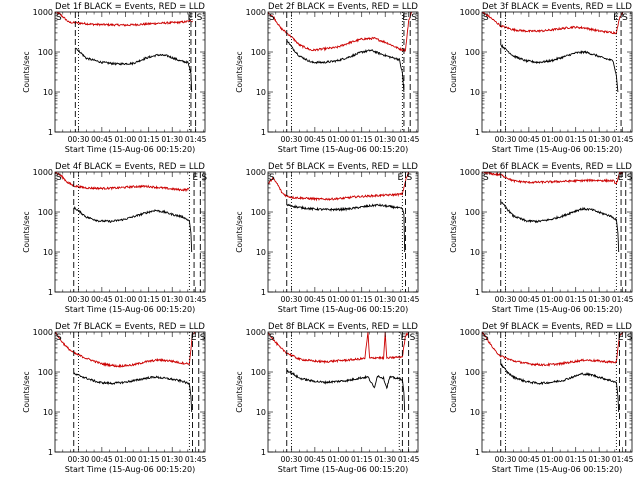 This screenshot has width=640, height=480. What do you see at coordinates (557, 167) in the screenshot?
I see `plot-title: Det 6f BLACK = Events, RED = LLD` at bounding box center [557, 167].